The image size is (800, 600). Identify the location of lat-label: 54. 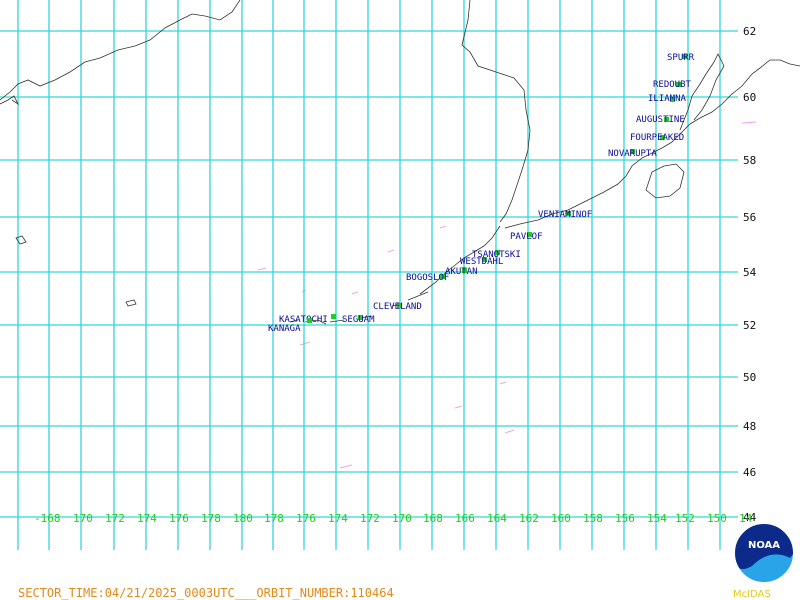
(750, 272).